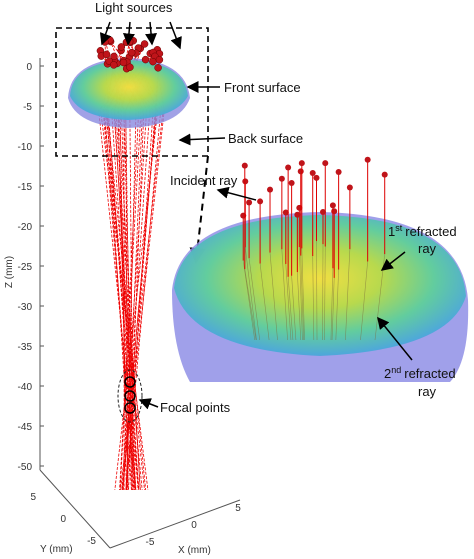 The height and width of the screenshot is (559, 474). I want to click on label: 1, so click(391, 231).